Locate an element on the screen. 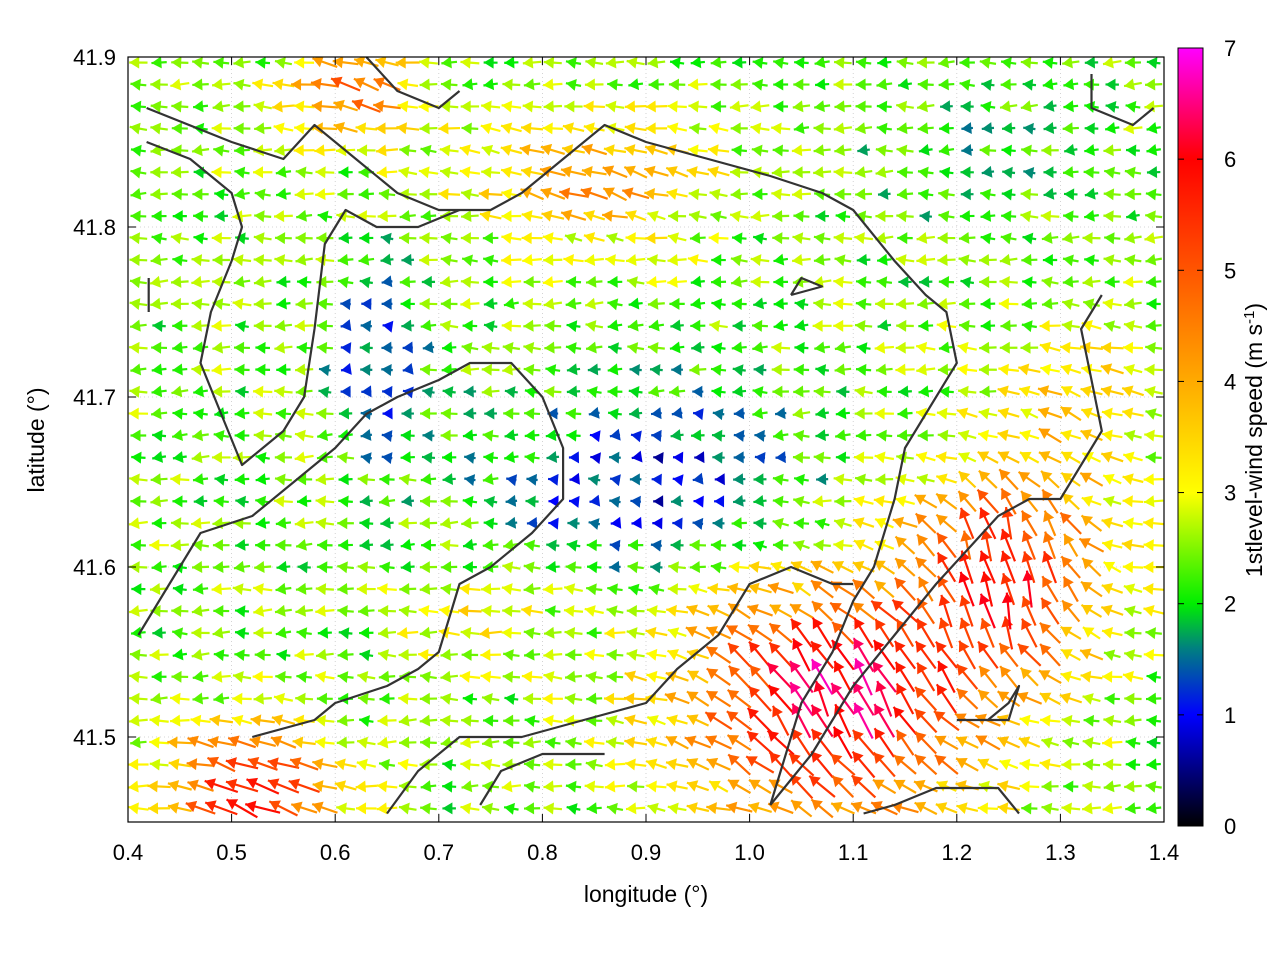 This screenshot has height=960, width=1280. y-tick-label: 41.8 is located at coordinates (94, 227).